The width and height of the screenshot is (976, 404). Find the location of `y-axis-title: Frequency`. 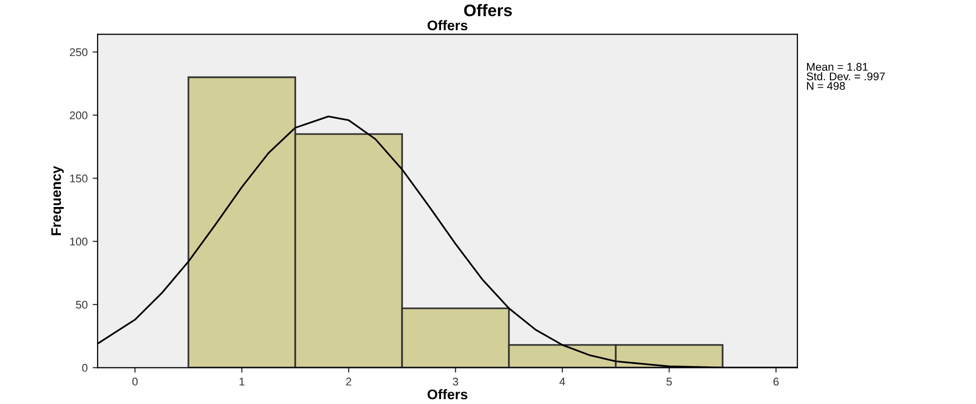

y-axis-title: Frequency is located at coordinates (57, 201).